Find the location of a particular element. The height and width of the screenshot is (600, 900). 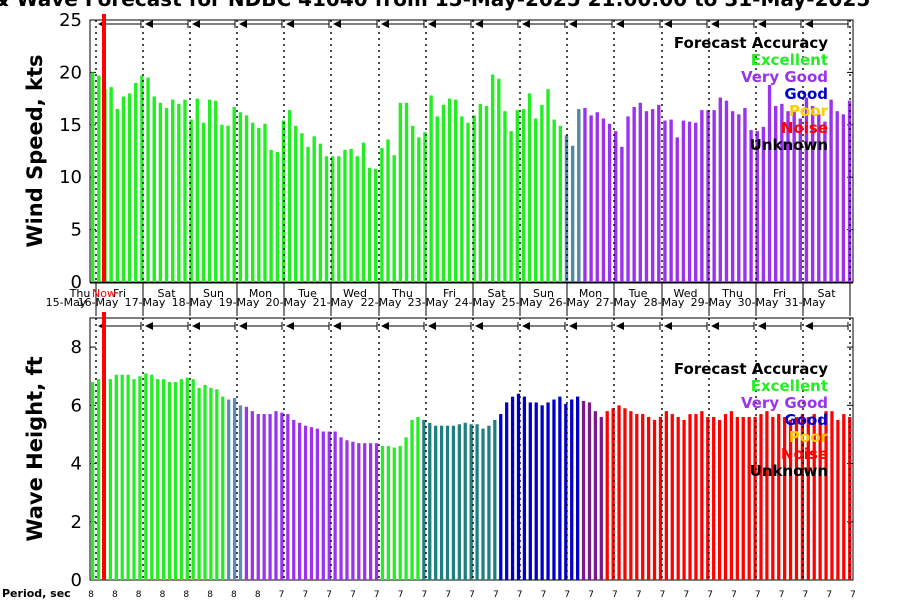

y-tick-label: 2 is located at coordinates (76, 522).